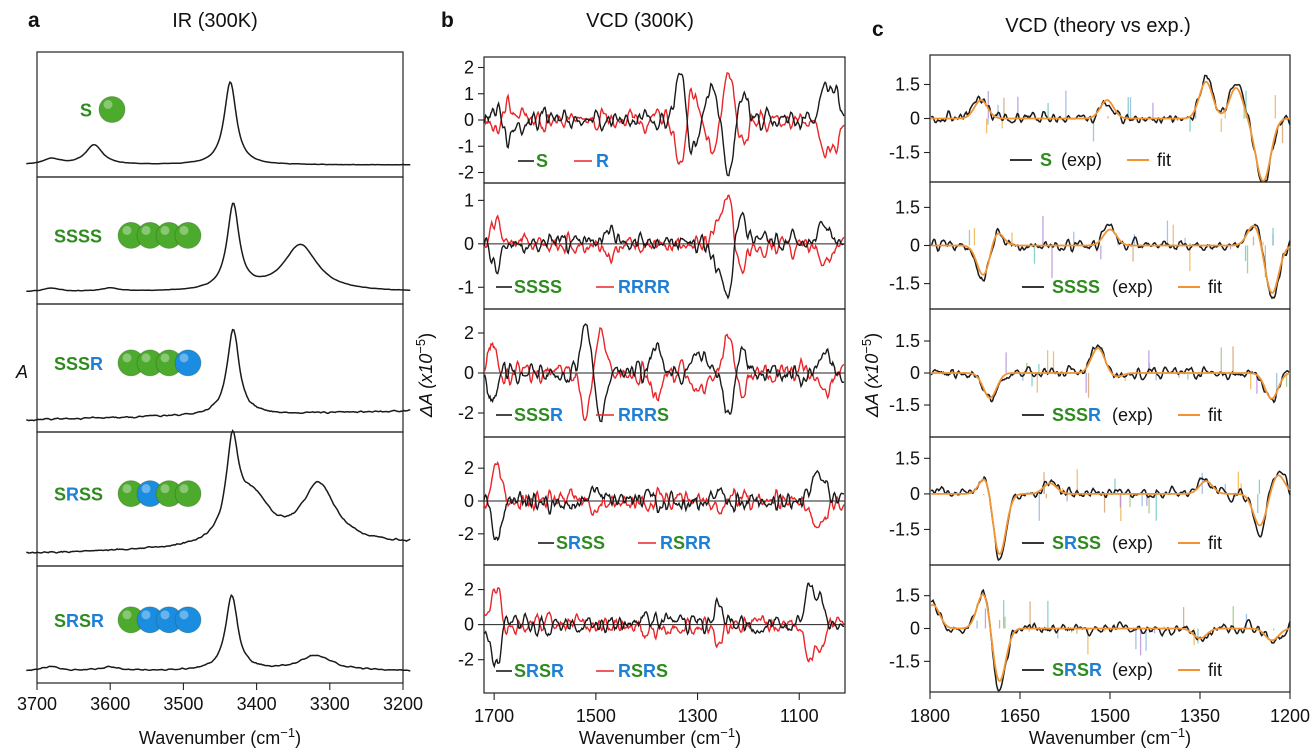 The image size is (1316, 749). I want to click on panel-b-ytick-label: 1, so click(469, 94).